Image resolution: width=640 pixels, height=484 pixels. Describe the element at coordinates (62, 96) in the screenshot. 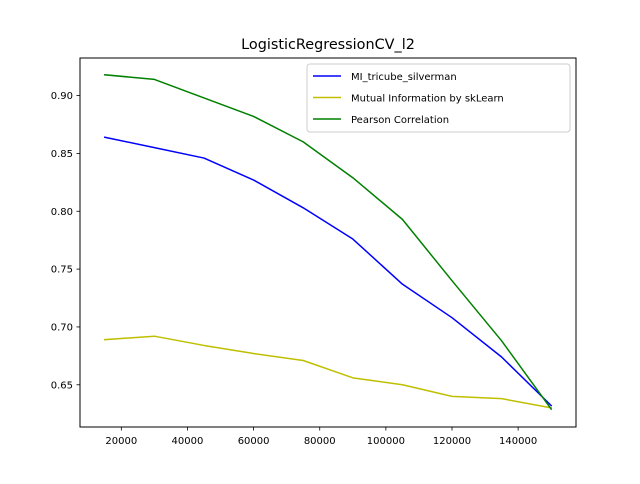

I see `y-tick-label: 0.90` at that location.